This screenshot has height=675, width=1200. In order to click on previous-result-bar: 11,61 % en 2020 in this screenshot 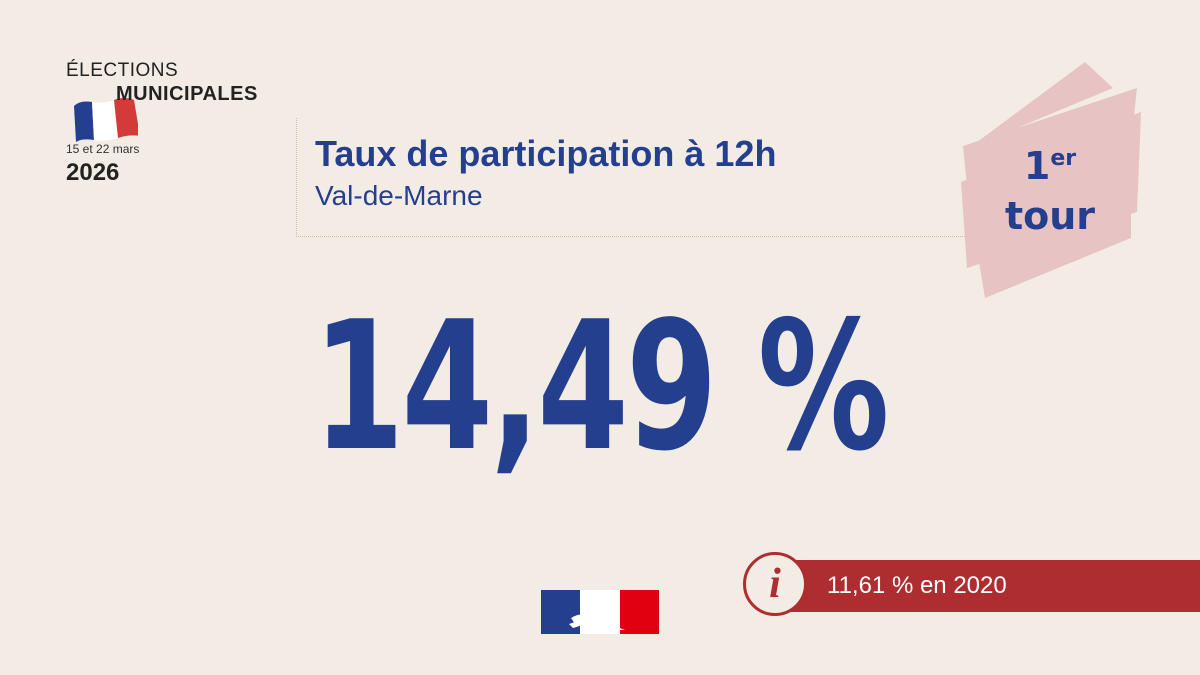, I will do `click(985, 586)`.